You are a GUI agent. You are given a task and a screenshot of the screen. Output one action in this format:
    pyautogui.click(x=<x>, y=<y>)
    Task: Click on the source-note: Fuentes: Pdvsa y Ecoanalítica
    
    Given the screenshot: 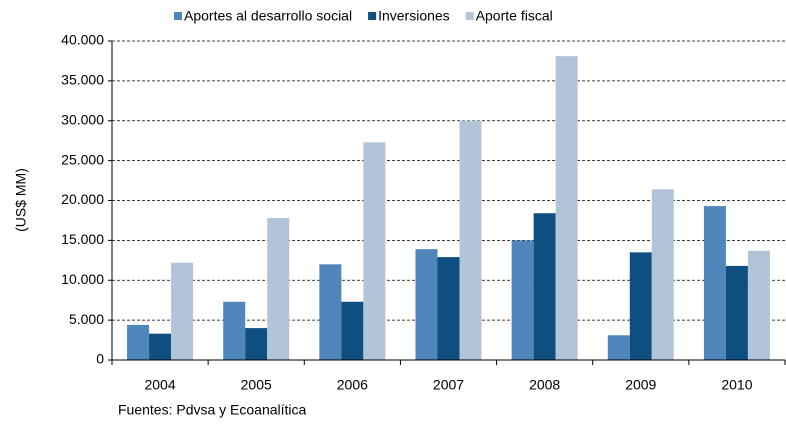 What is the action you would take?
    pyautogui.click(x=212, y=410)
    